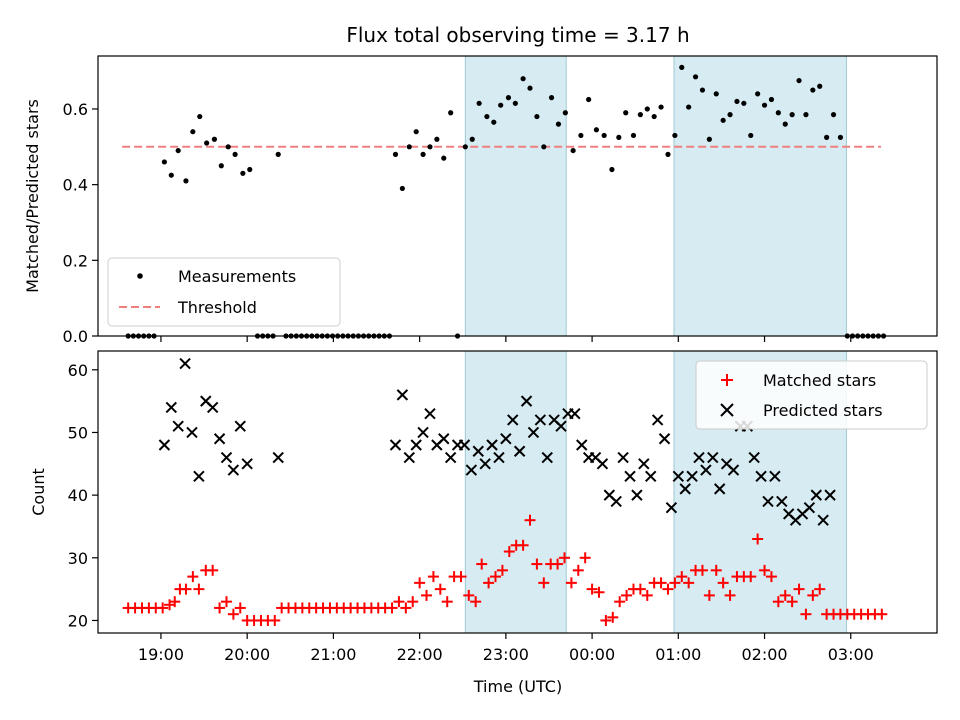 Image resolution: width=960 pixels, height=720 pixels. Describe the element at coordinates (78, 620) in the screenshot. I see `bottom-y-tick-label: 20` at that location.